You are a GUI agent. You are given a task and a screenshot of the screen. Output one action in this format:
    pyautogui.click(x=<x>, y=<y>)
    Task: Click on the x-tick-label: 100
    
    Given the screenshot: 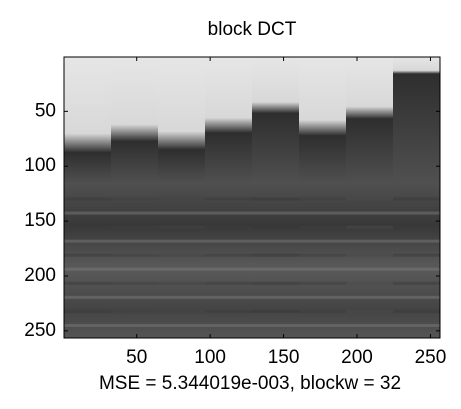 What is the action you would take?
    pyautogui.click(x=210, y=357)
    